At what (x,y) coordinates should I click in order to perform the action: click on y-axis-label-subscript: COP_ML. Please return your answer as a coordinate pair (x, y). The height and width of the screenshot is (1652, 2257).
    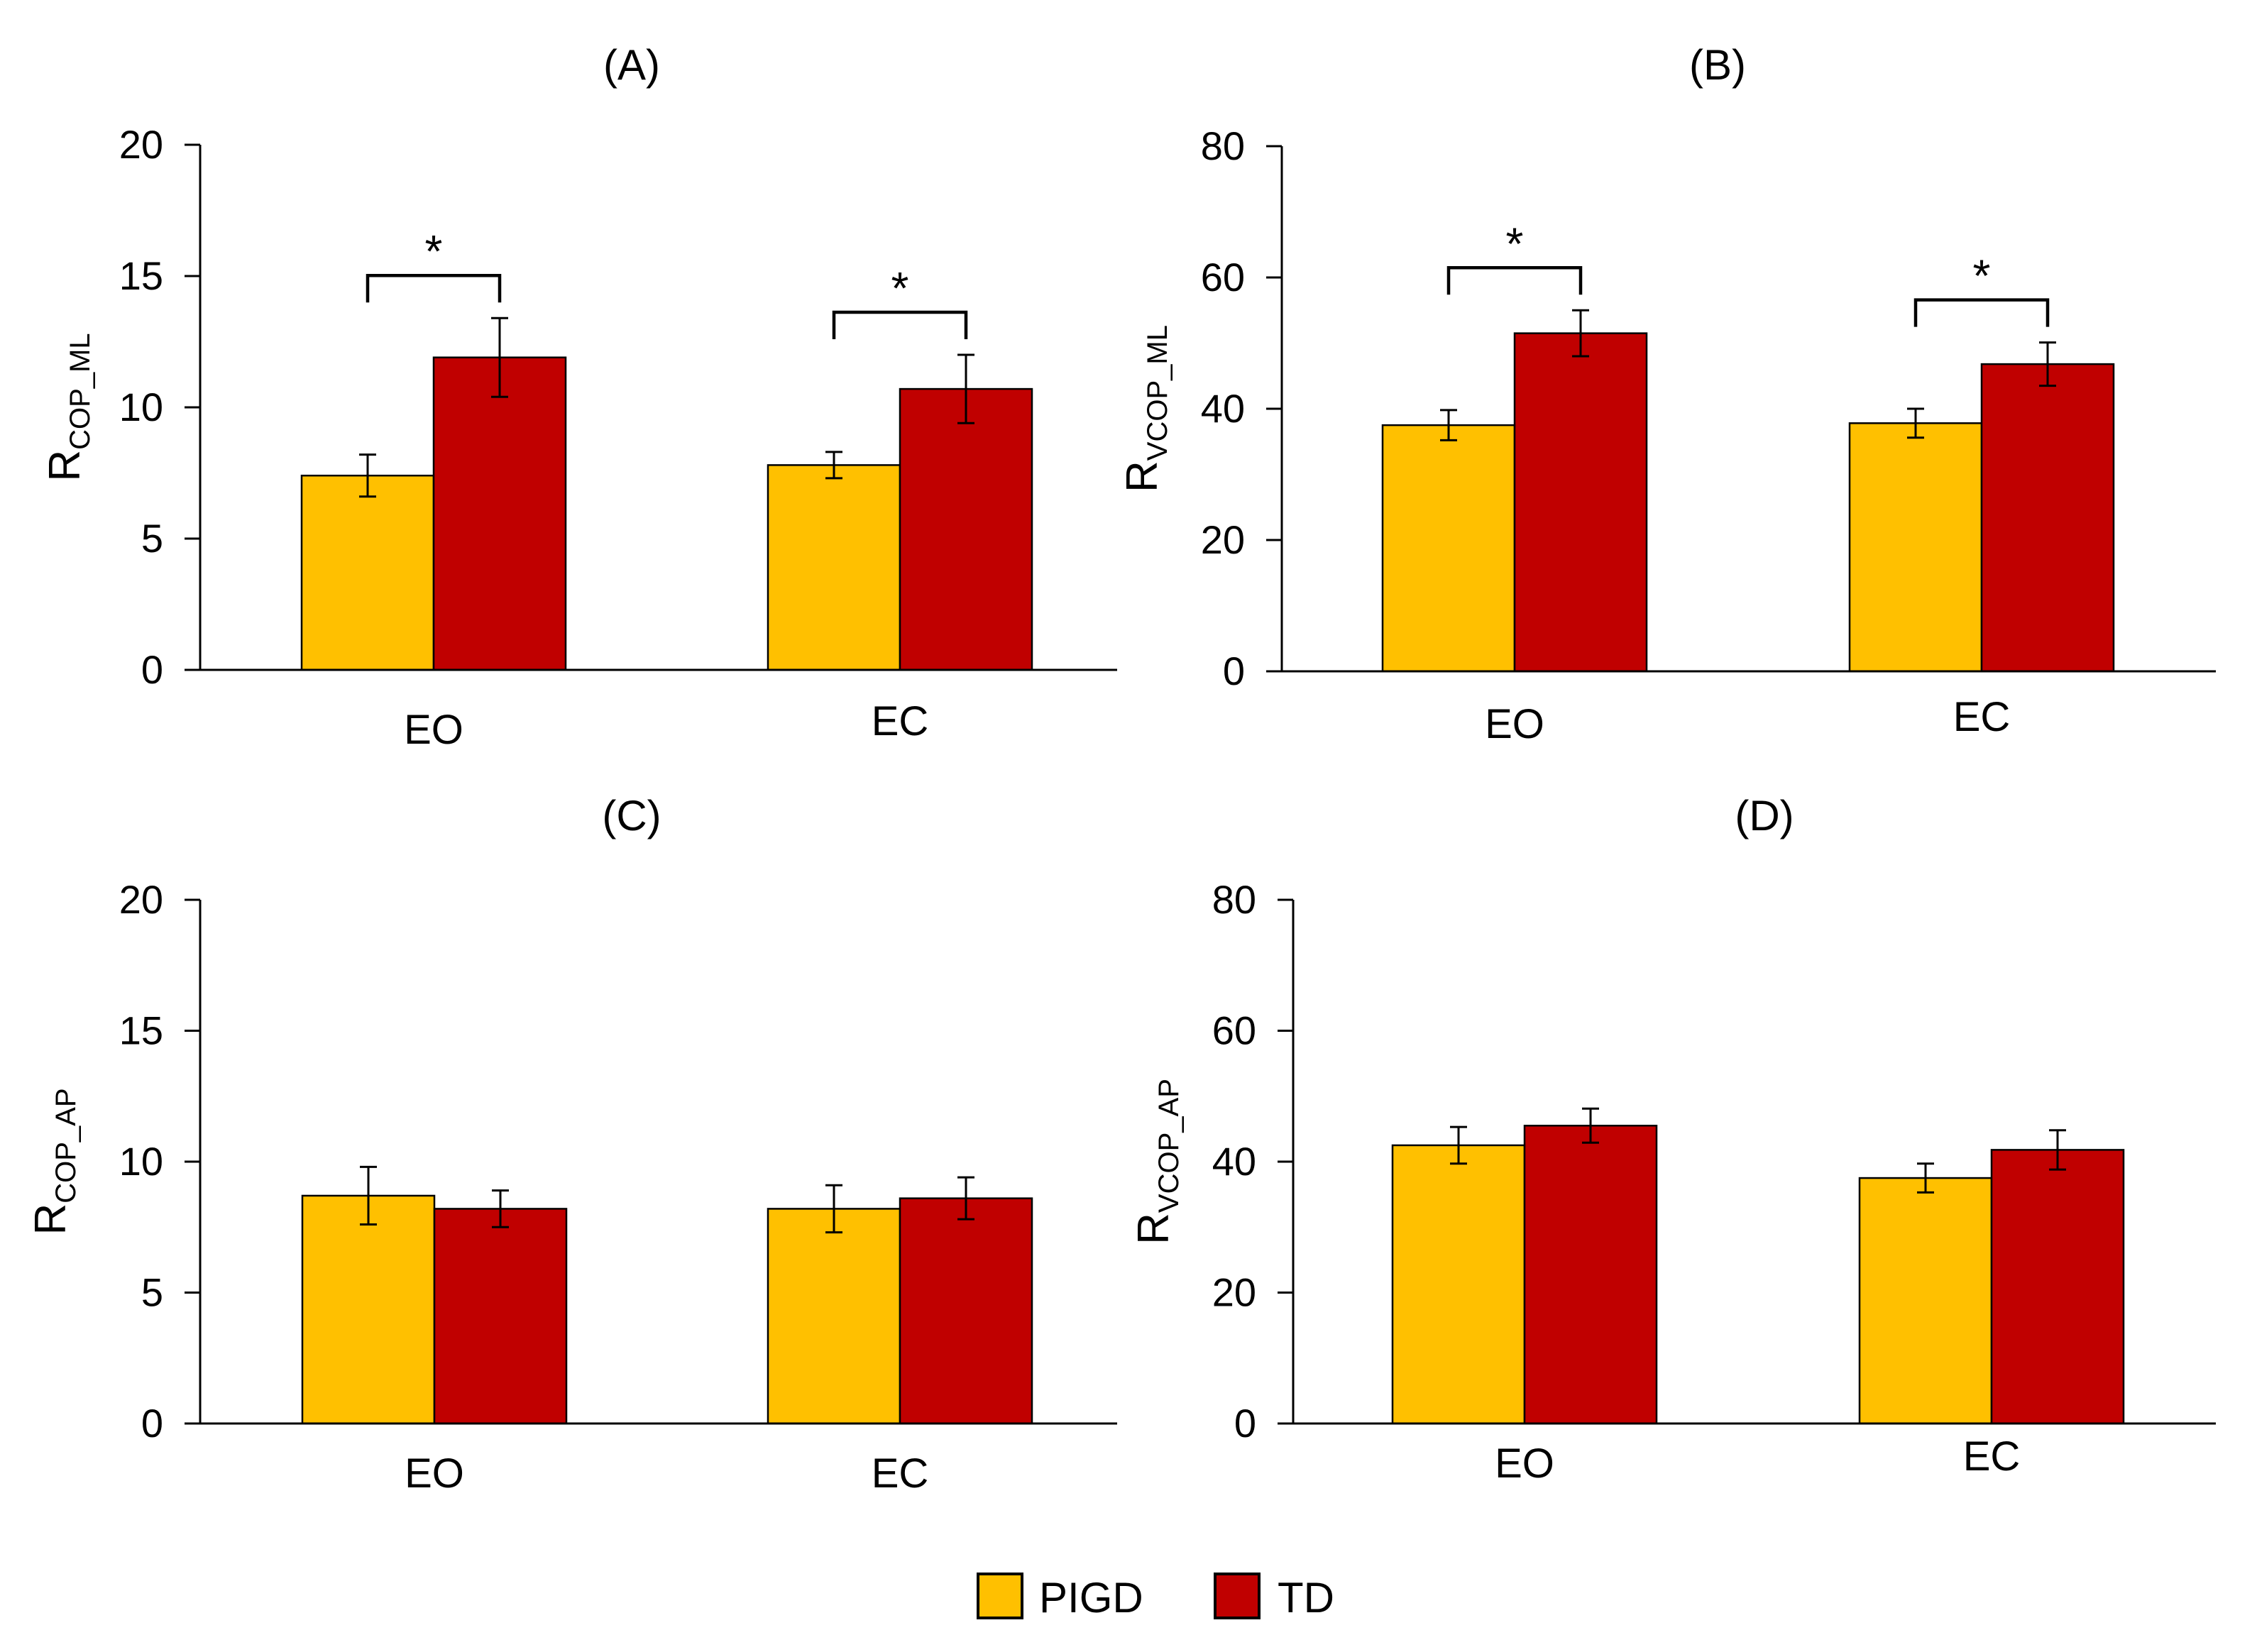
    Looking at the image, I should click on (80, 392).